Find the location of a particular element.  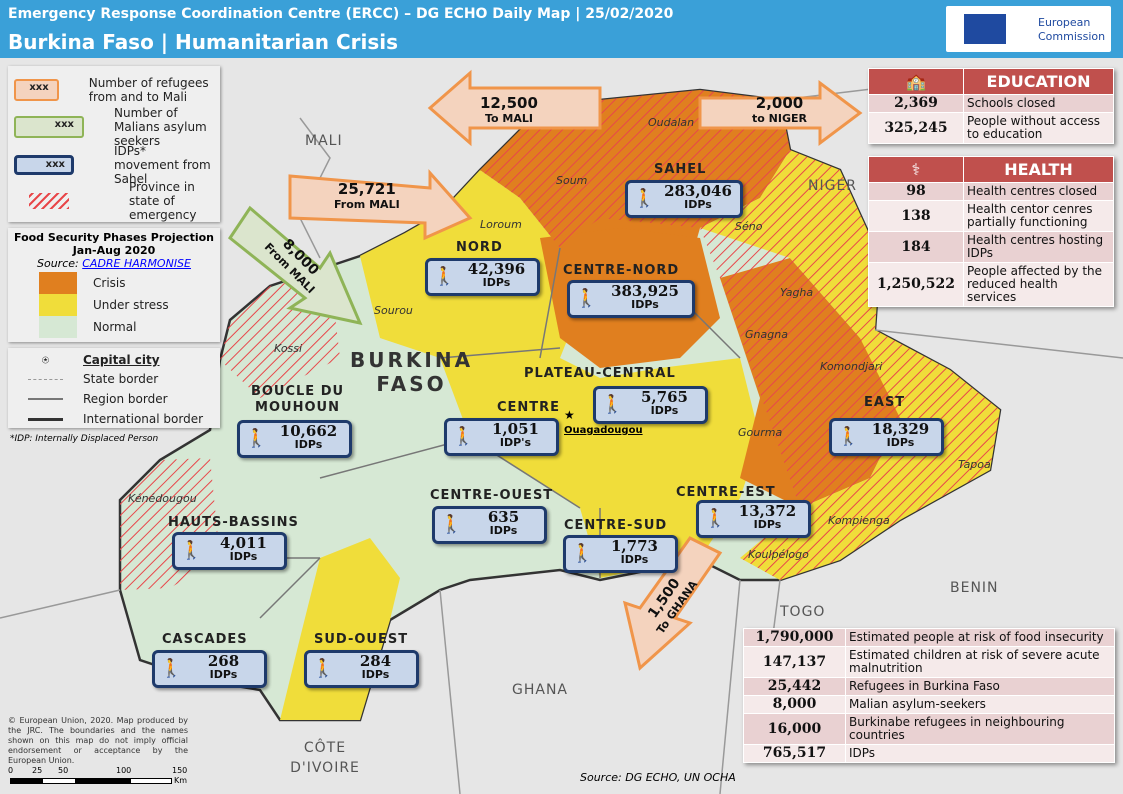

page-title: Burkina Faso | Humanitarian Crisis is located at coordinates (203, 42).